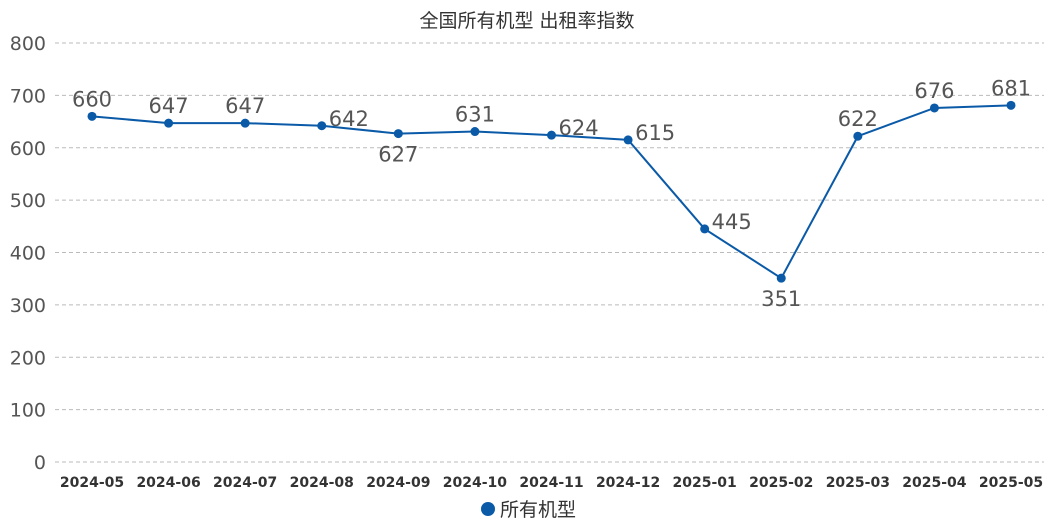 This screenshot has height=527, width=1054. Describe the element at coordinates (168, 483) in the screenshot. I see `x-tick-label: 2024-06` at that location.